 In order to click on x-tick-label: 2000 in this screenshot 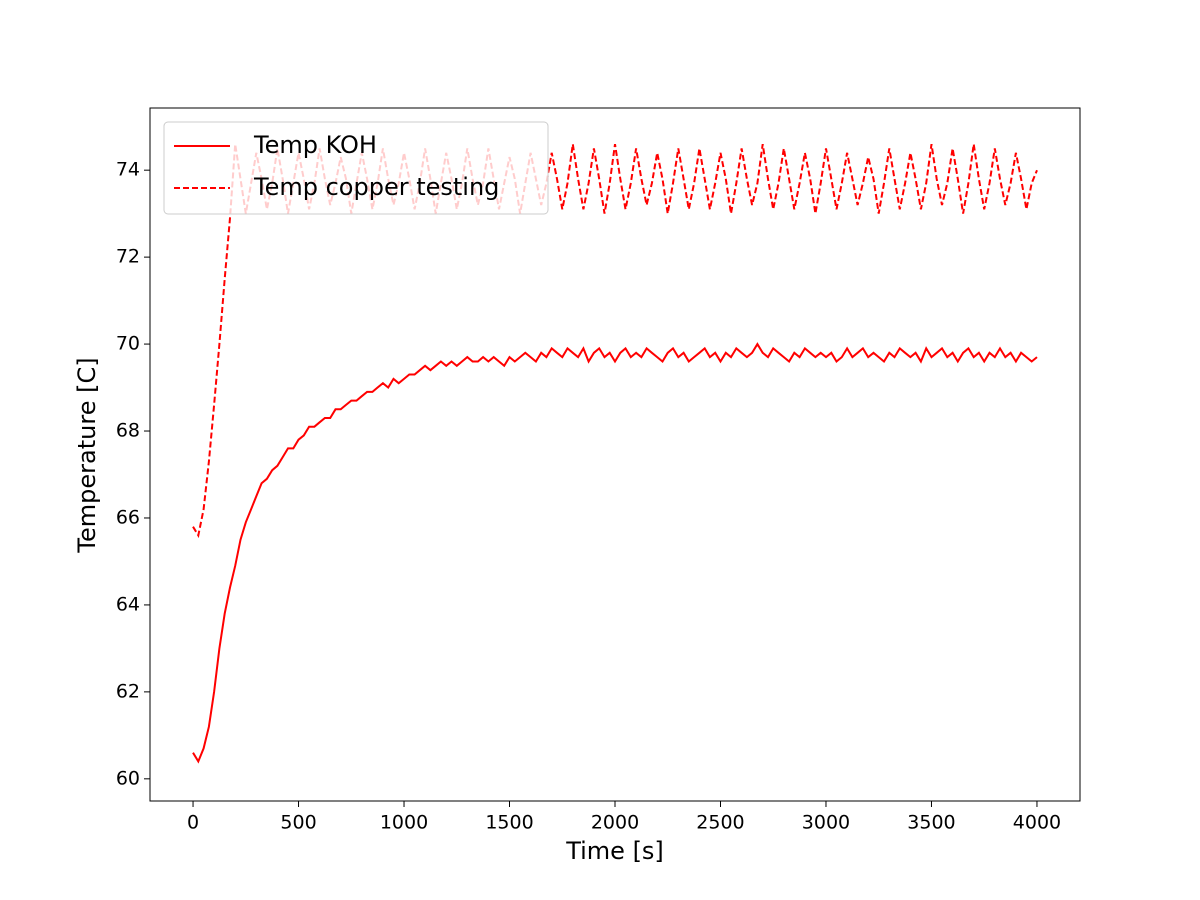, I will do `click(615, 823)`.